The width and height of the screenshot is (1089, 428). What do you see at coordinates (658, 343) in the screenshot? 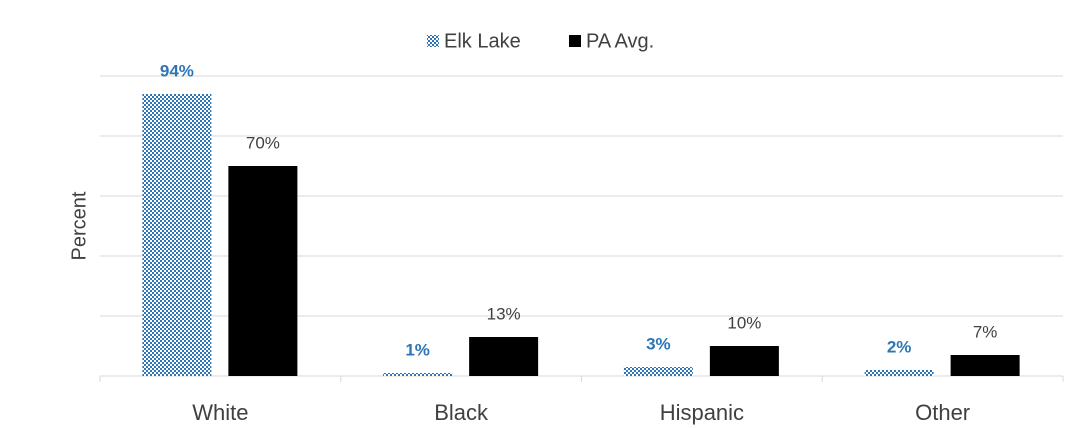
I see `data-label: 3%` at bounding box center [658, 343].